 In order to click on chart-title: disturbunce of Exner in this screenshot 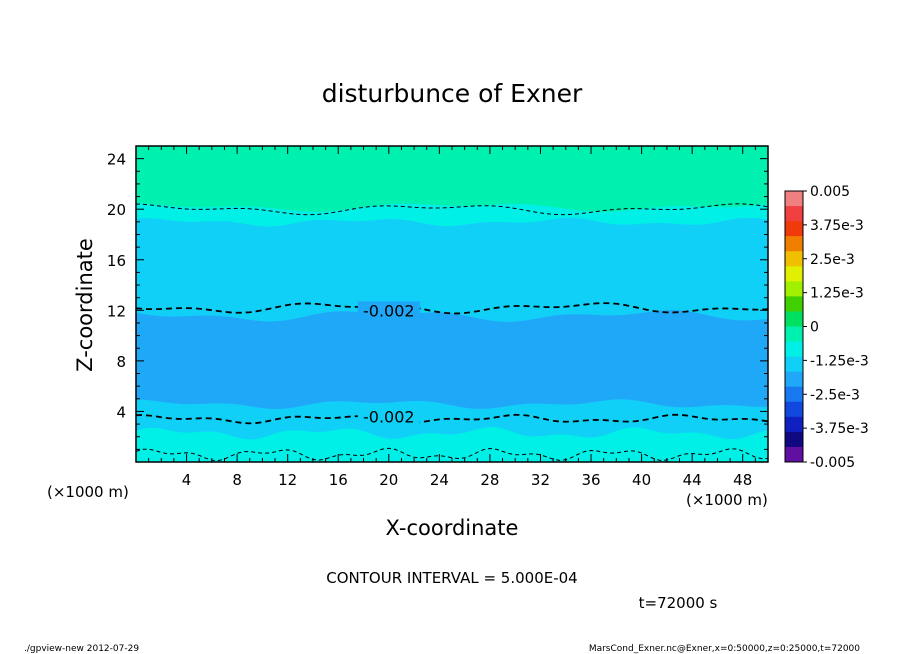, I will do `click(452, 93)`.